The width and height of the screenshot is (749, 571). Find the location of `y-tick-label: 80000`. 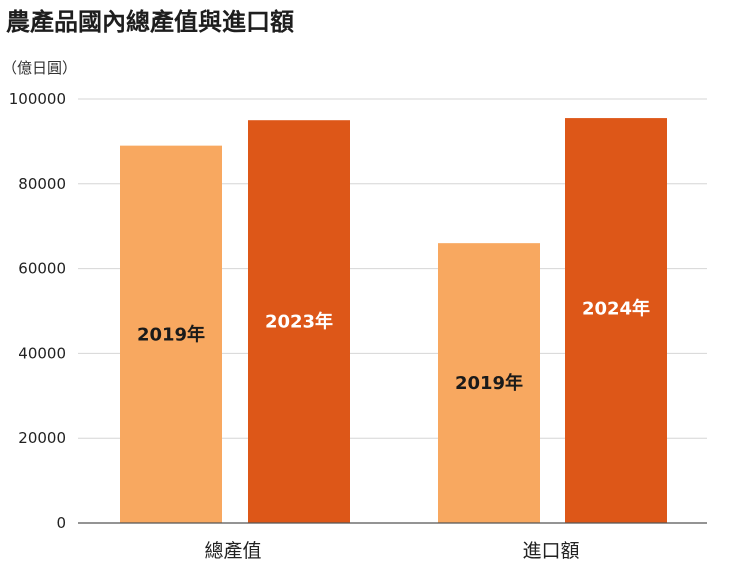

y-tick-label: 80000 is located at coordinates (42, 184).